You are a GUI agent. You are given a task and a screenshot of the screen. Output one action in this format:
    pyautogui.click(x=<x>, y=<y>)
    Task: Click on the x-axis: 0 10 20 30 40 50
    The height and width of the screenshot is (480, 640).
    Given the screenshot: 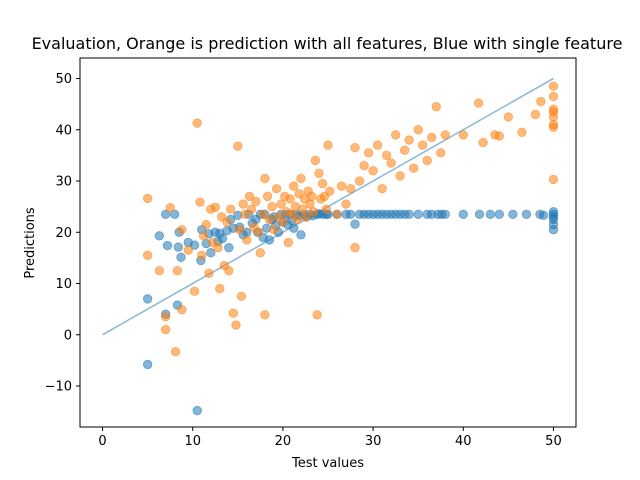 What is the action you would take?
    pyautogui.click(x=330, y=438)
    